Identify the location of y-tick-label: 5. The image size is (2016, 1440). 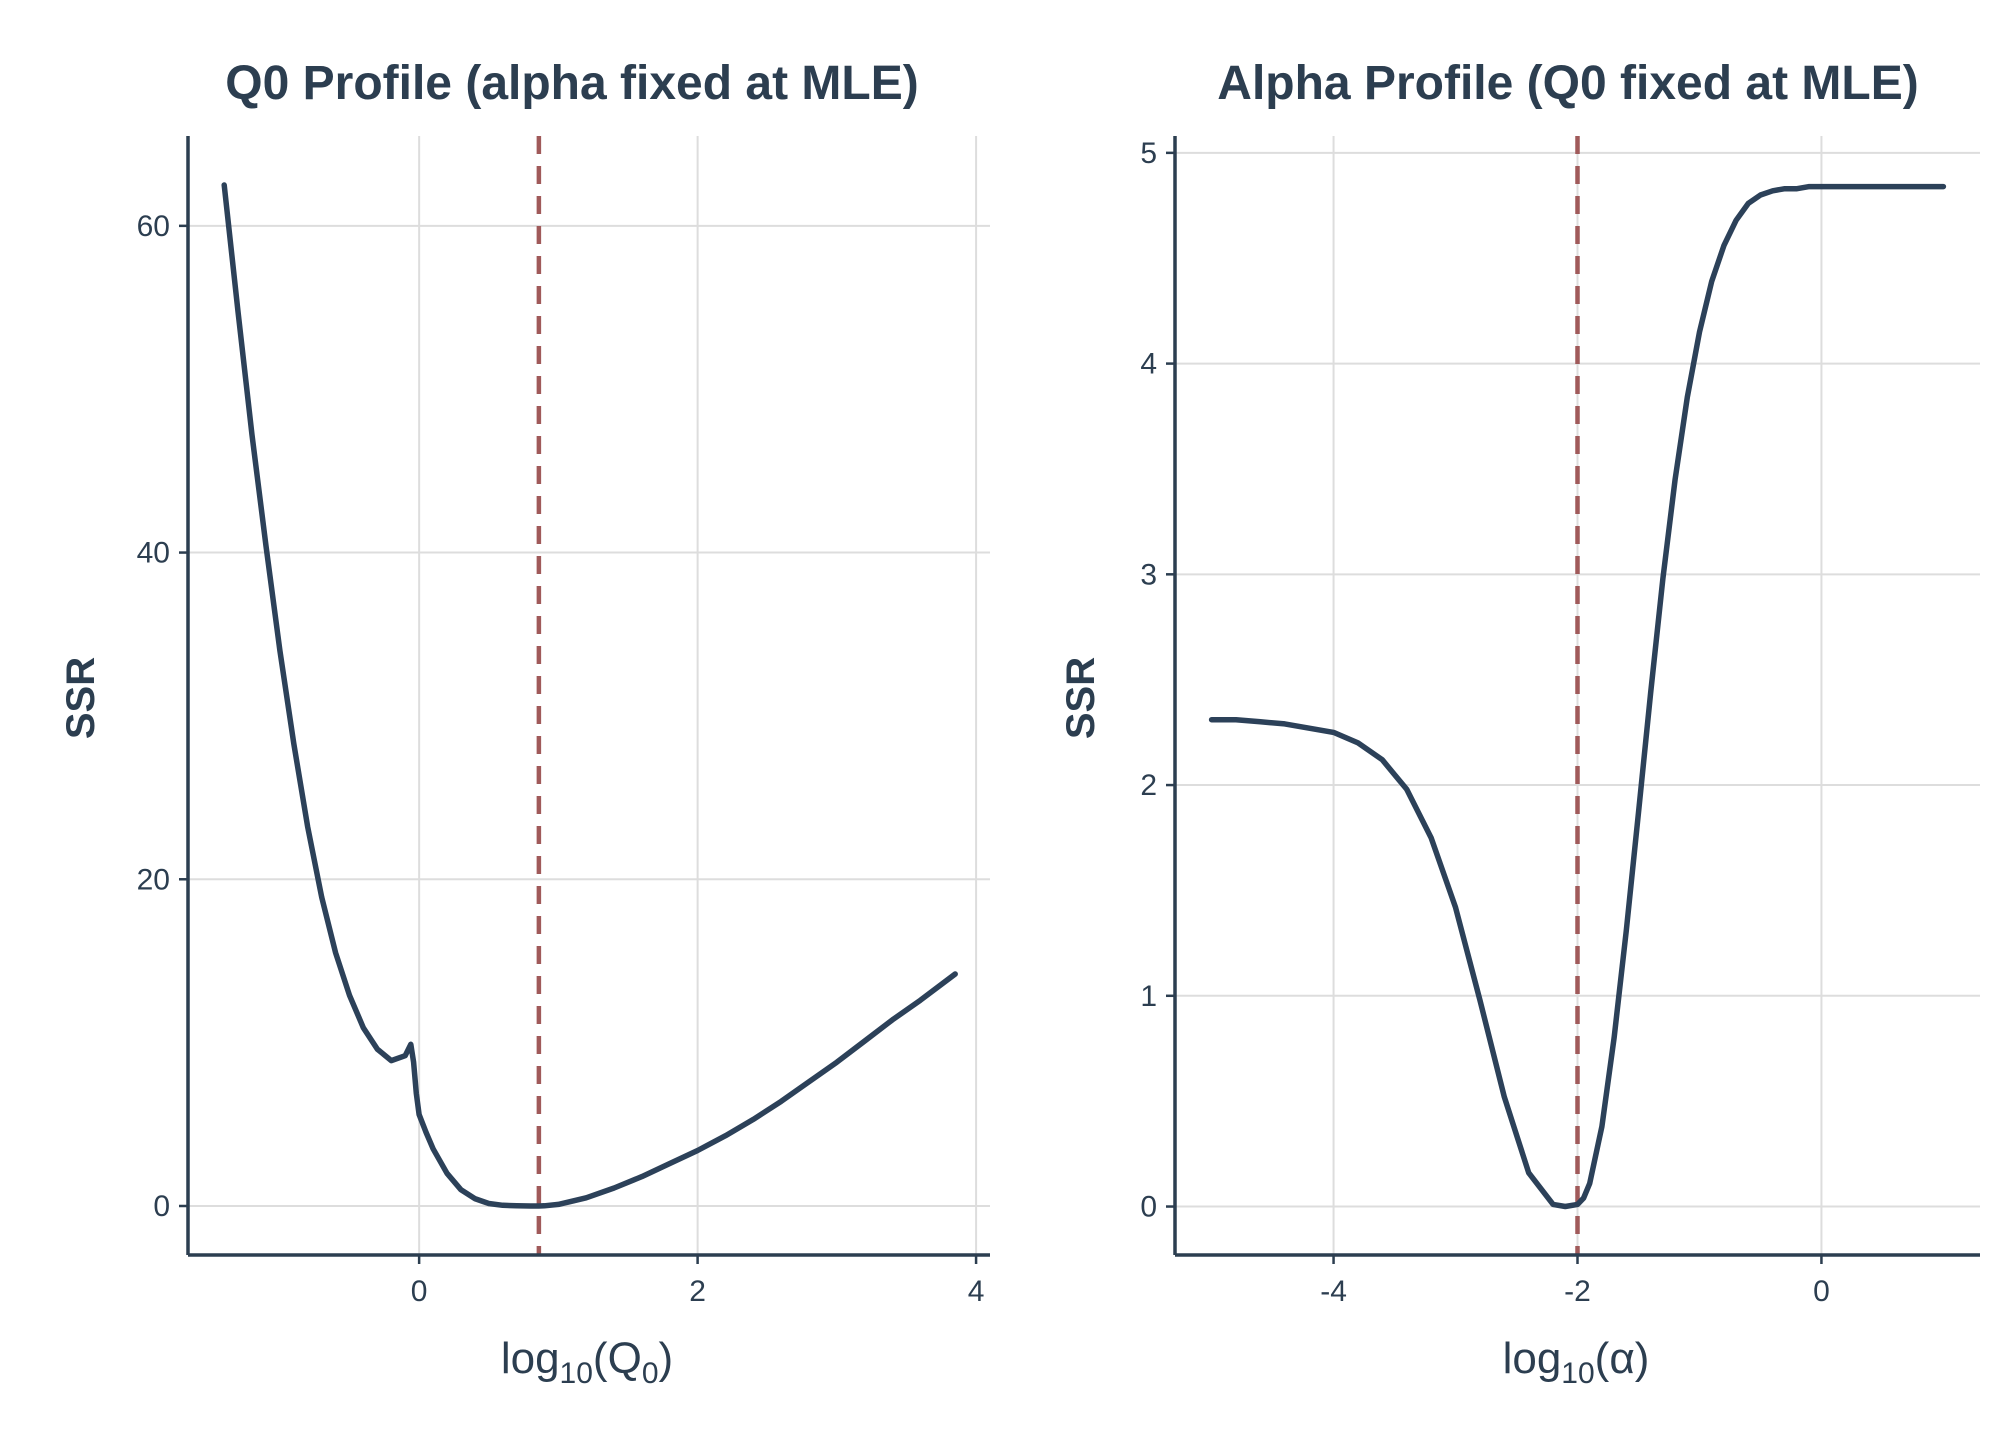
(1148, 153).